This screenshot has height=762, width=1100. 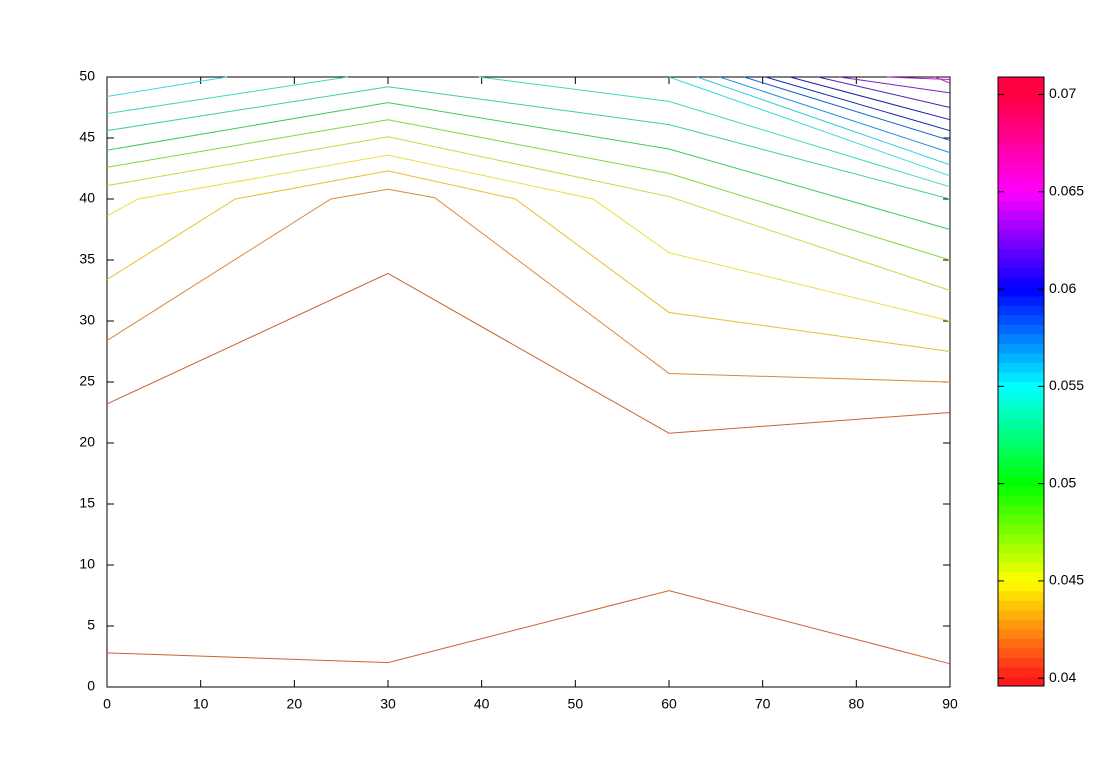 What do you see at coordinates (576, 704) in the screenshot?
I see `x-tick-label: 50` at bounding box center [576, 704].